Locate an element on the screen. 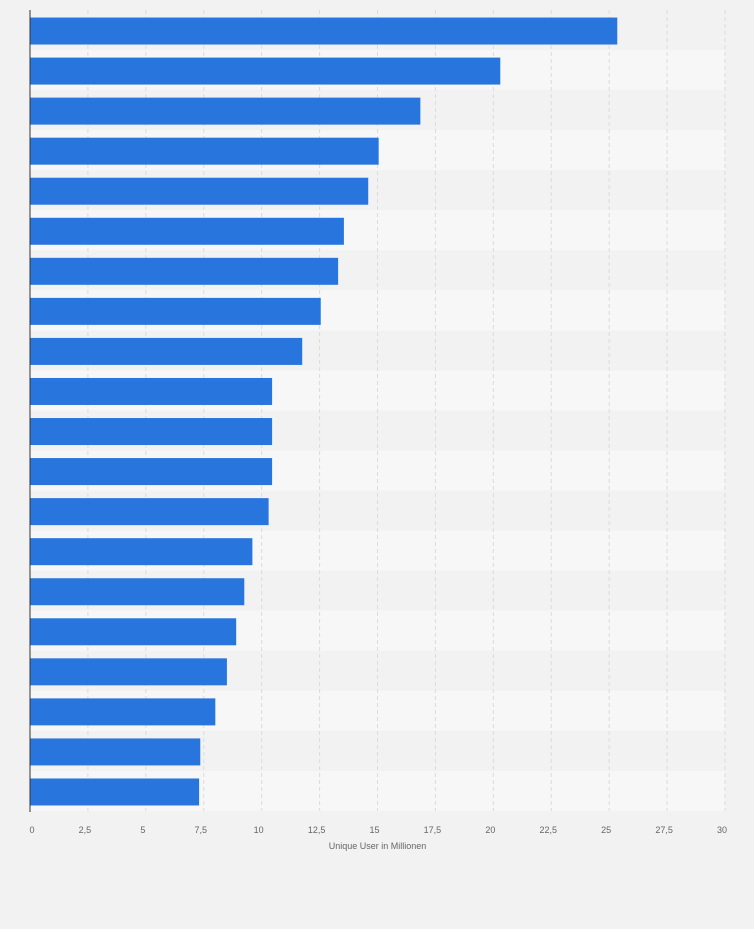 The width and height of the screenshot is (754, 929). x-tick-label: 20 is located at coordinates (490, 830).